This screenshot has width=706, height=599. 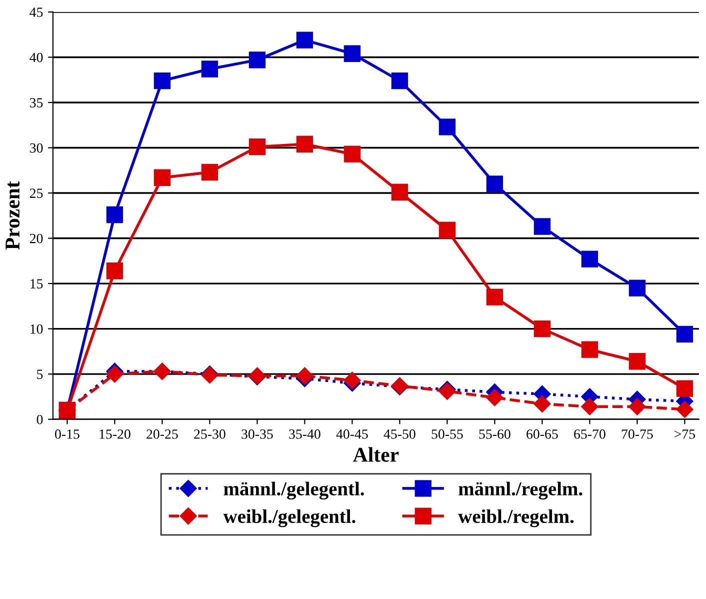 I want to click on y-tick-label: 40, so click(x=36, y=57).